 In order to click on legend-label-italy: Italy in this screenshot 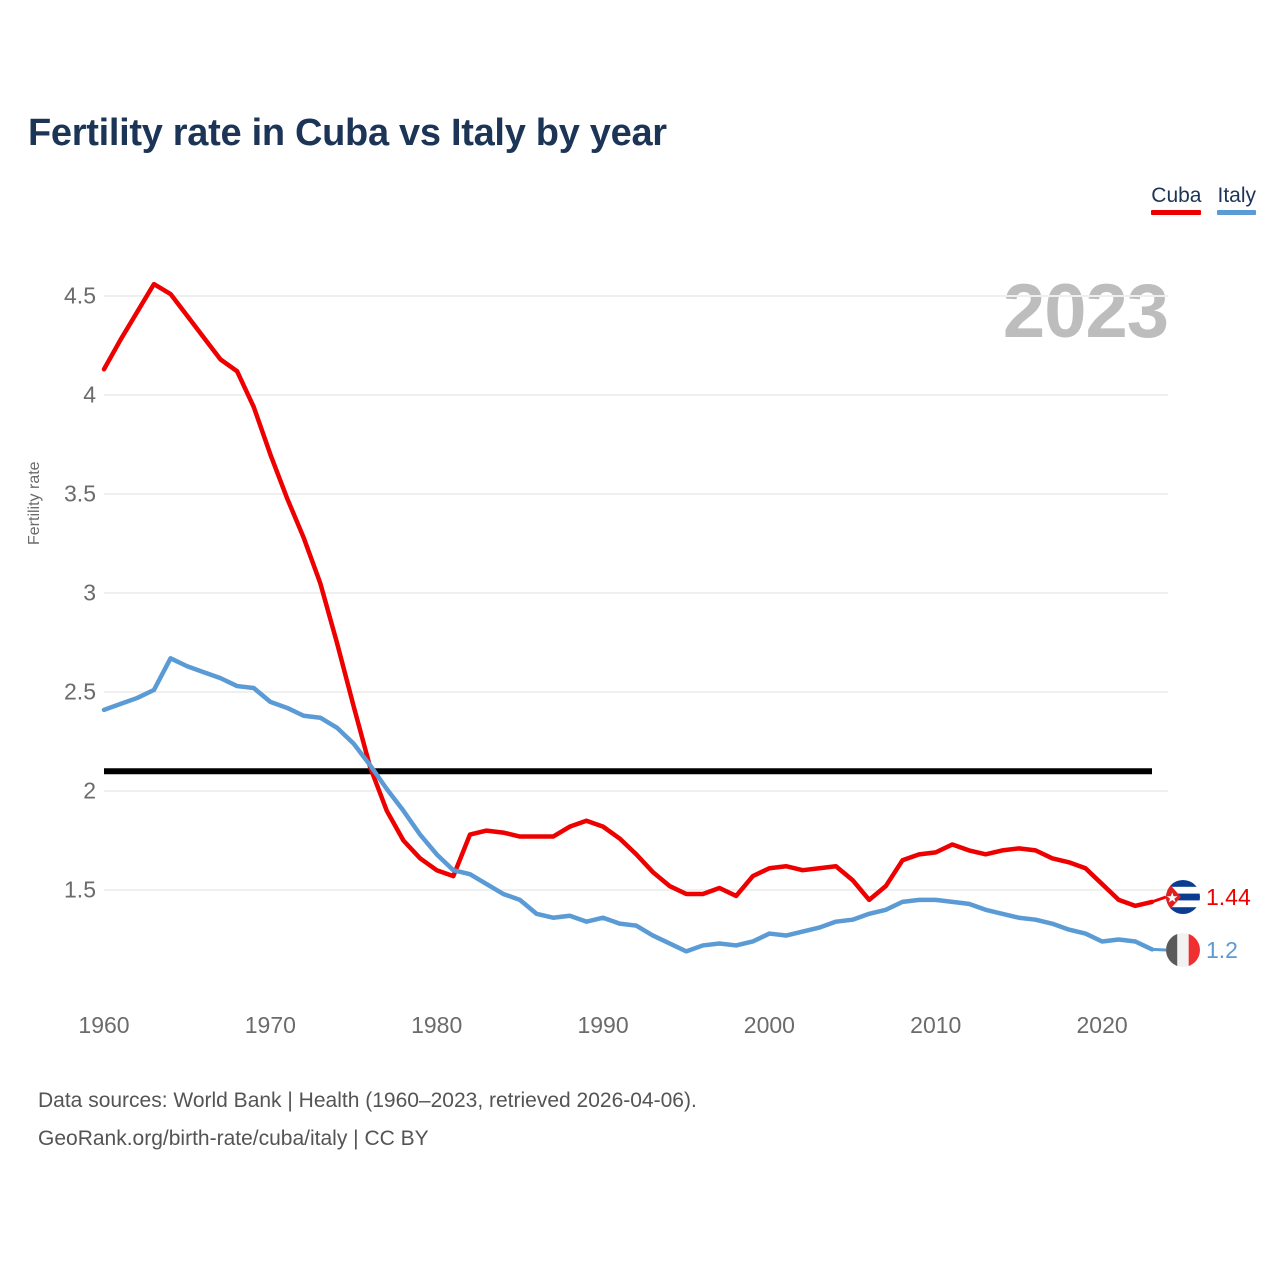, I will do `click(1236, 195)`.